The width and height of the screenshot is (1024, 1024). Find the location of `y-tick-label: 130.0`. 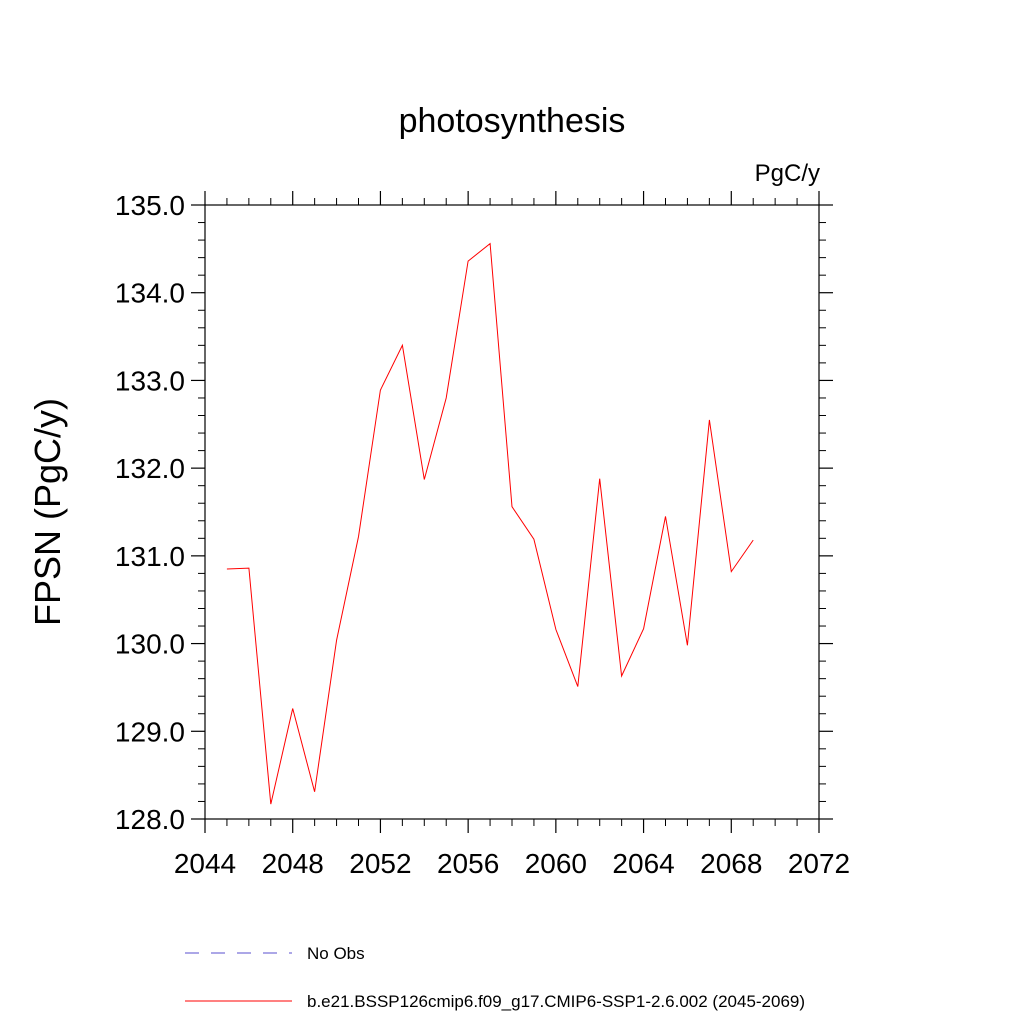

y-tick-label: 130.0 is located at coordinates (150, 644).